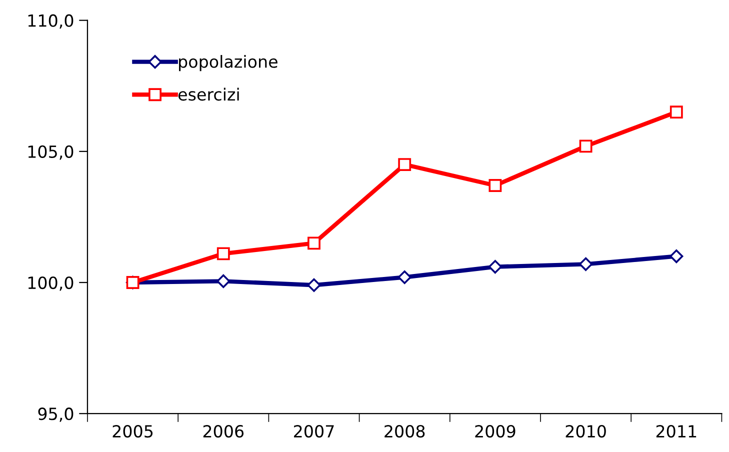  What do you see at coordinates (56, 415) in the screenshot?
I see `y-tick-label: 95,0` at bounding box center [56, 415].